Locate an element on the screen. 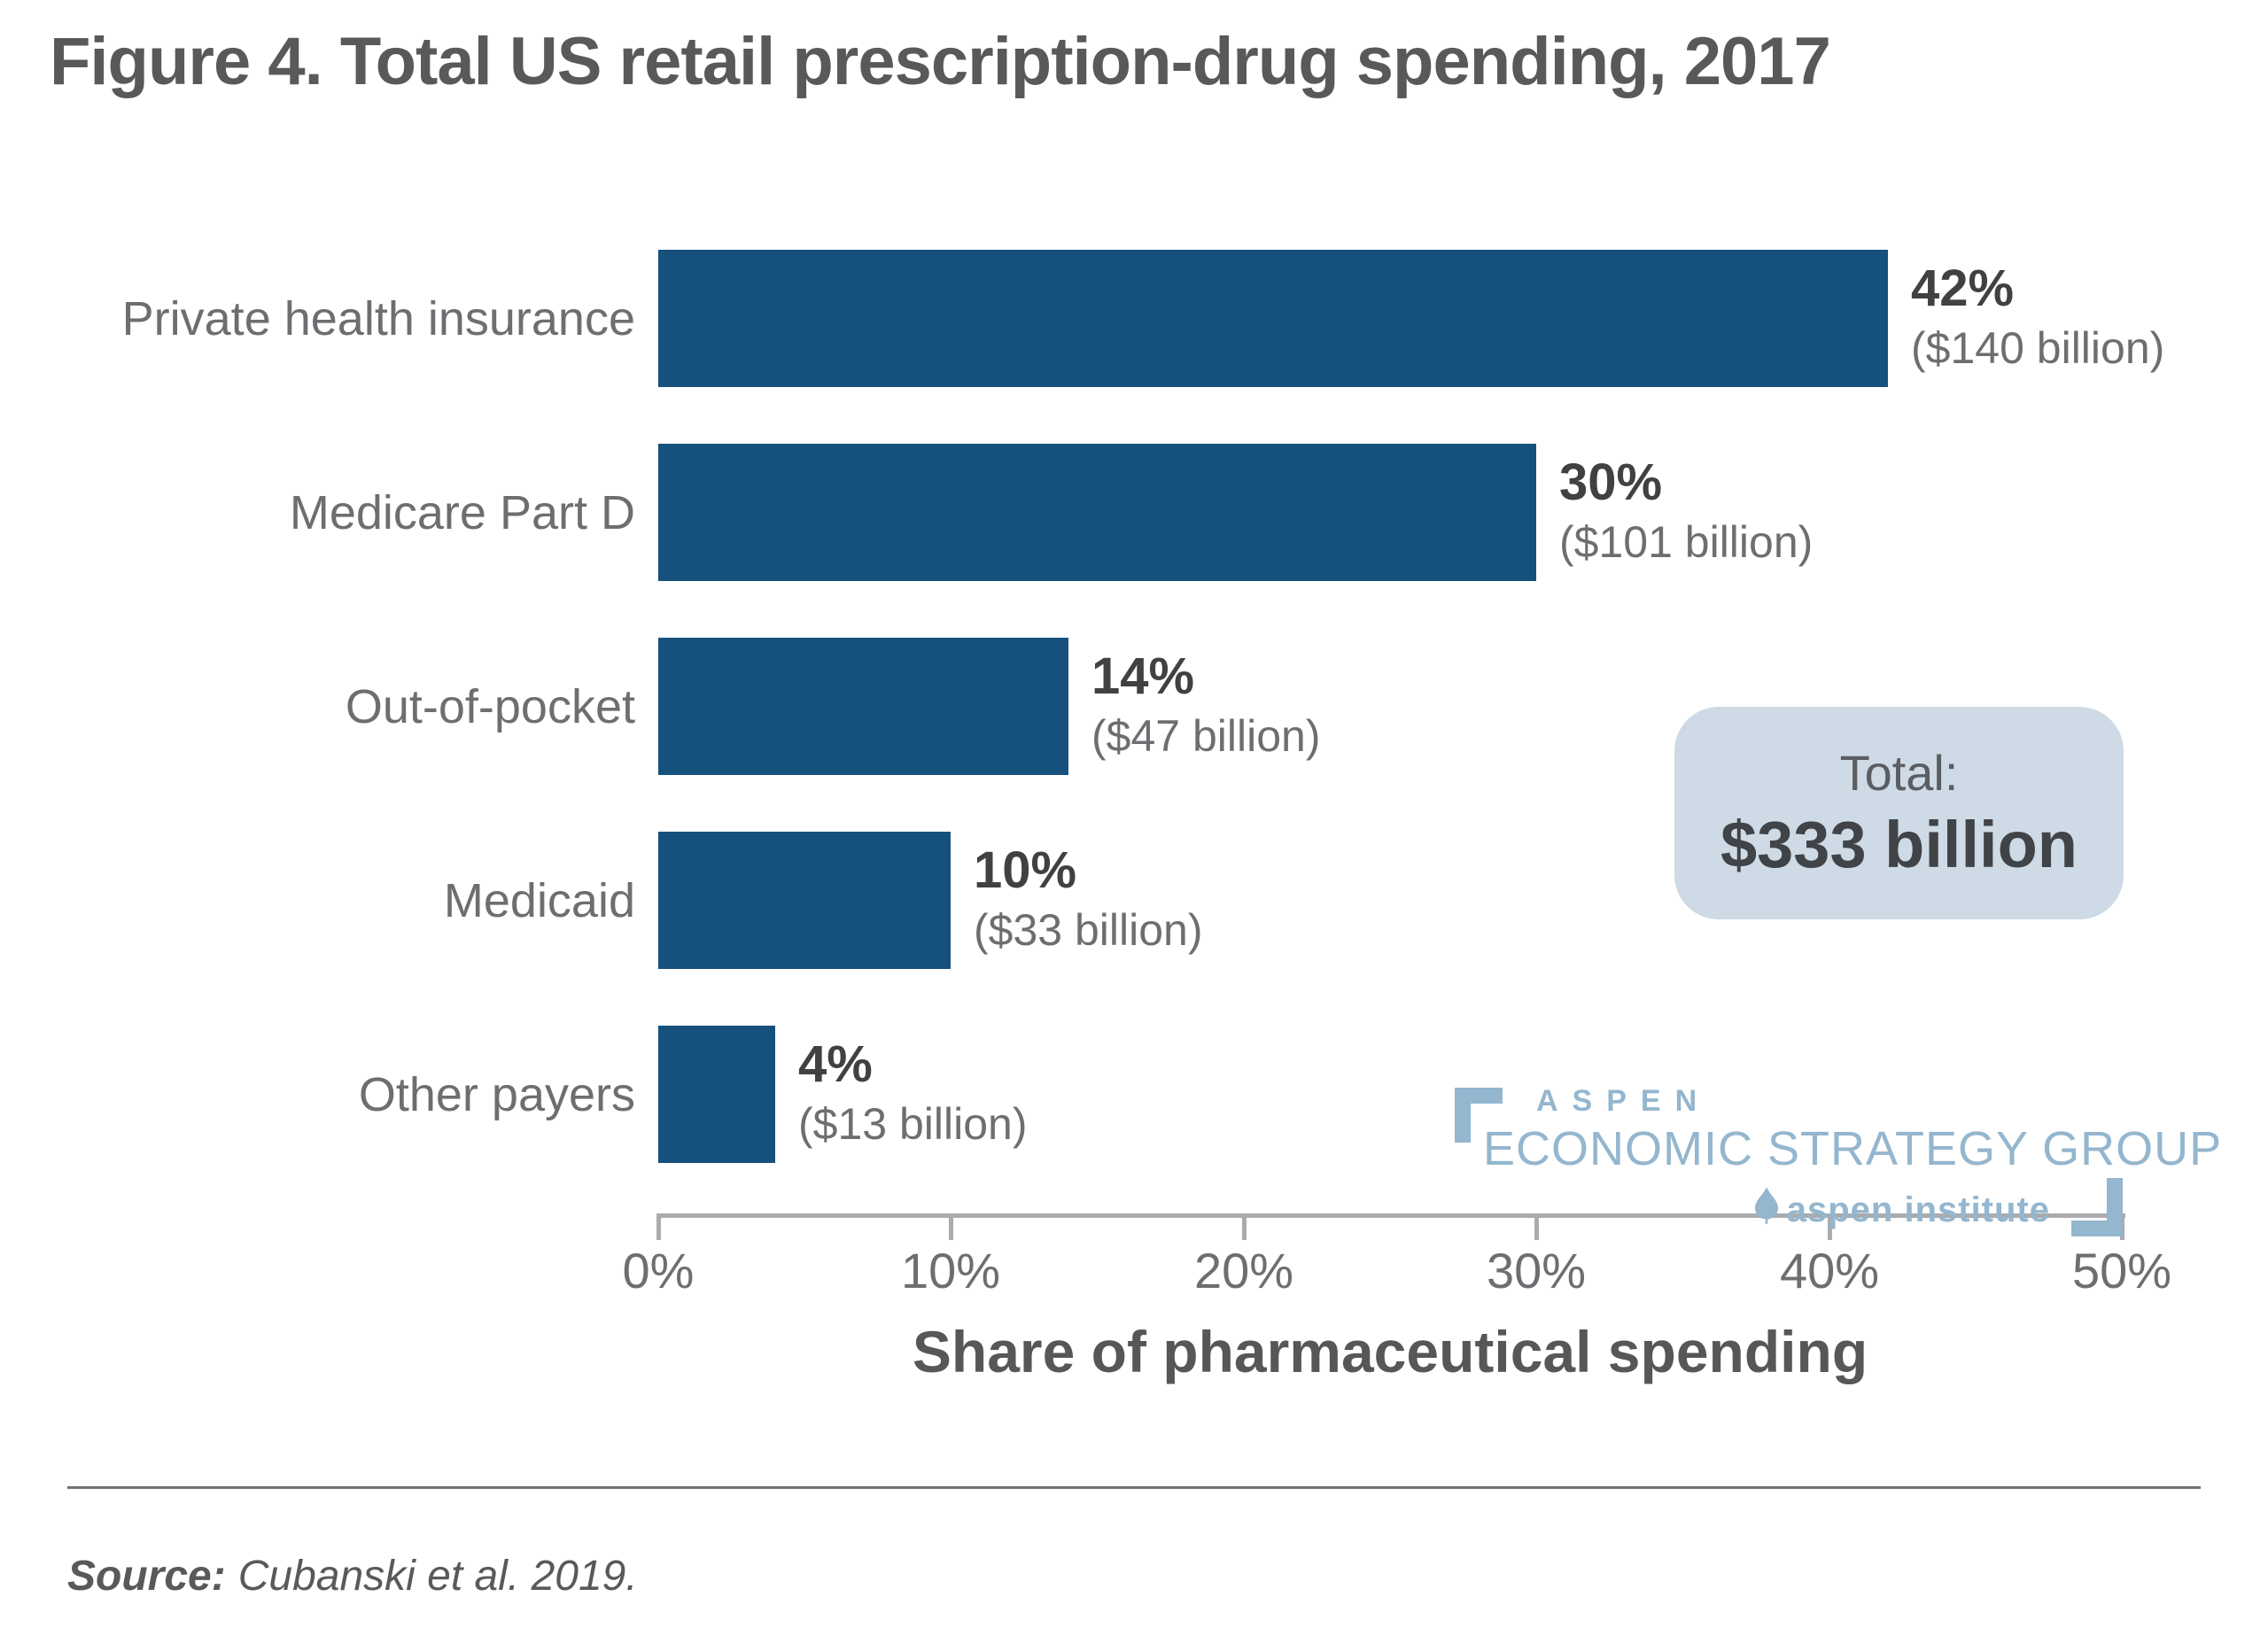 The height and width of the screenshot is (1643, 2268). bar-value-block: 30% ($101 billion) is located at coordinates (1686, 510).